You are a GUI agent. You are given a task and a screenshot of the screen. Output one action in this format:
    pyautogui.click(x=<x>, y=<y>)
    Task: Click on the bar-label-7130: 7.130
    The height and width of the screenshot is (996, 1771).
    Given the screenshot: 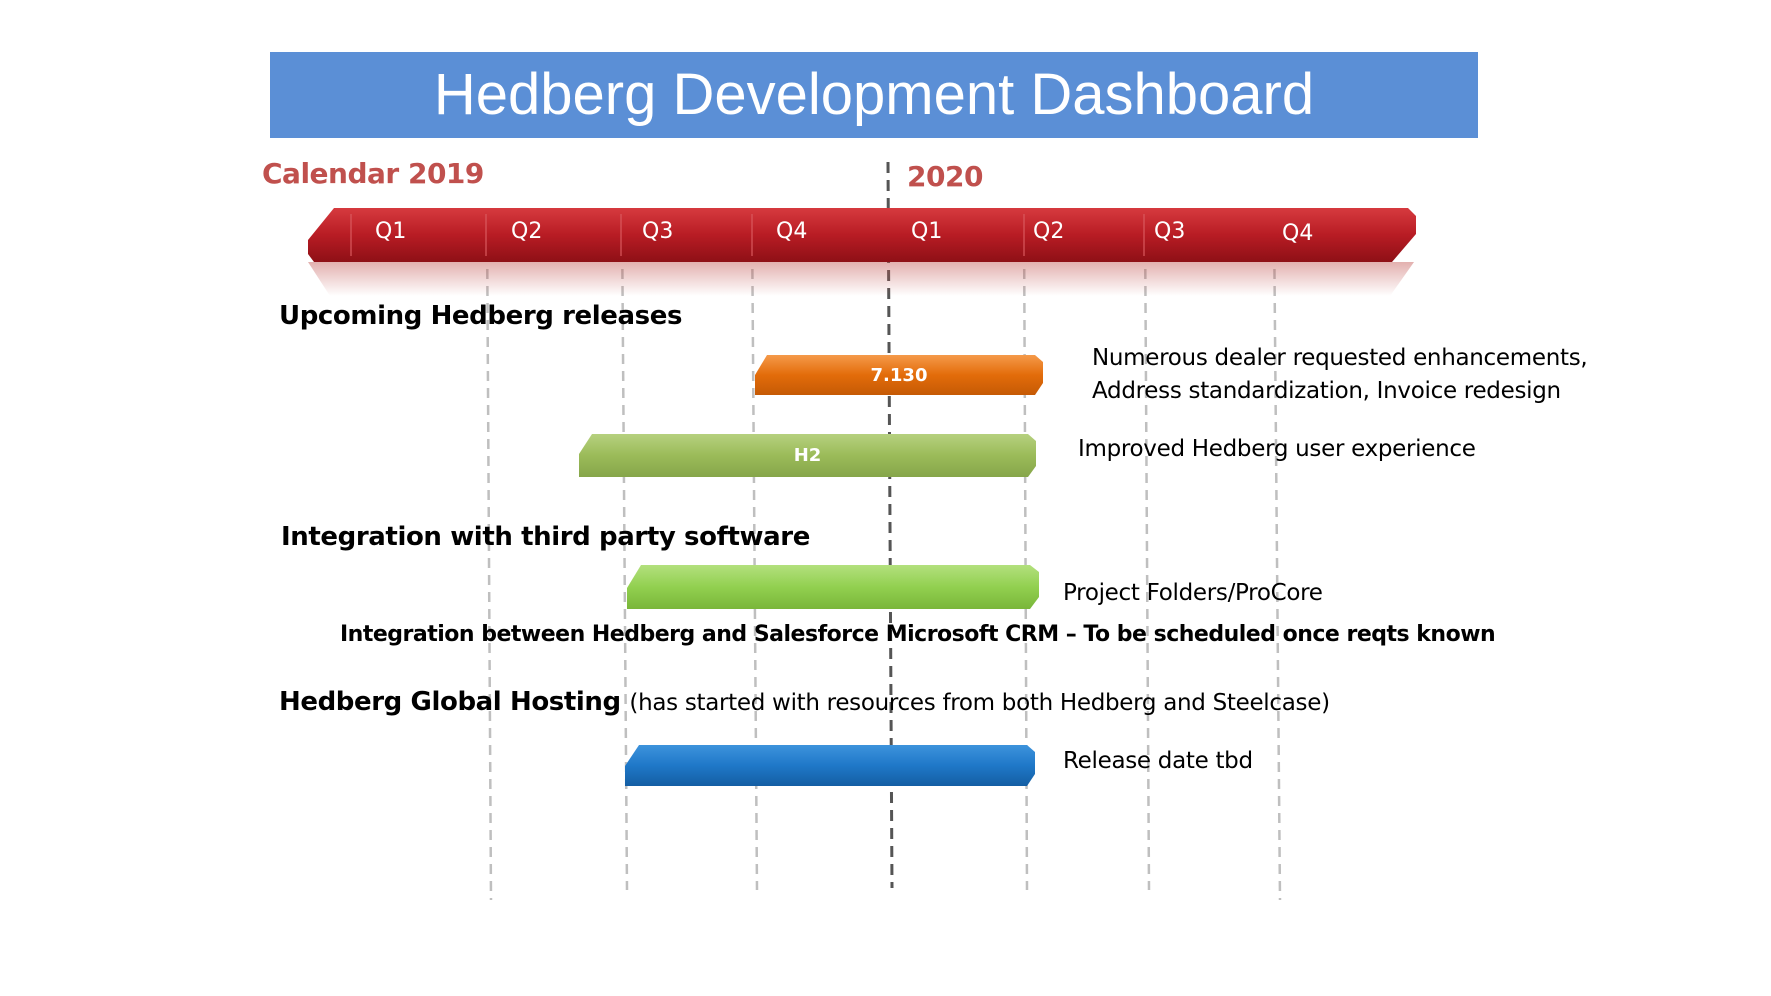 What is the action you would take?
    pyautogui.click(x=899, y=375)
    